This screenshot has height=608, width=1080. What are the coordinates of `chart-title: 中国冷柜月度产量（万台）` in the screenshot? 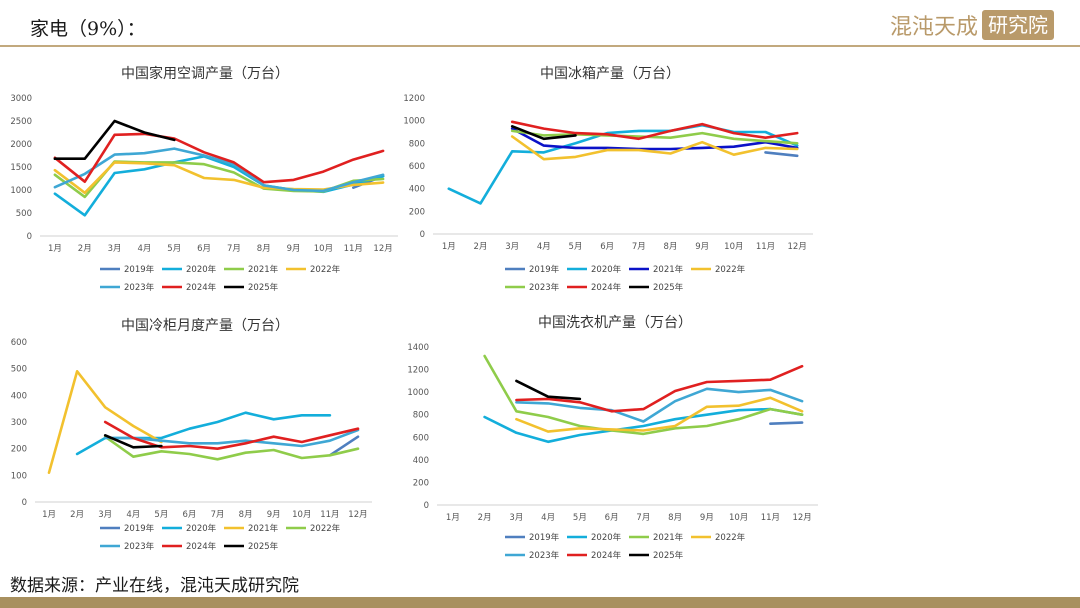 It's located at (205, 326).